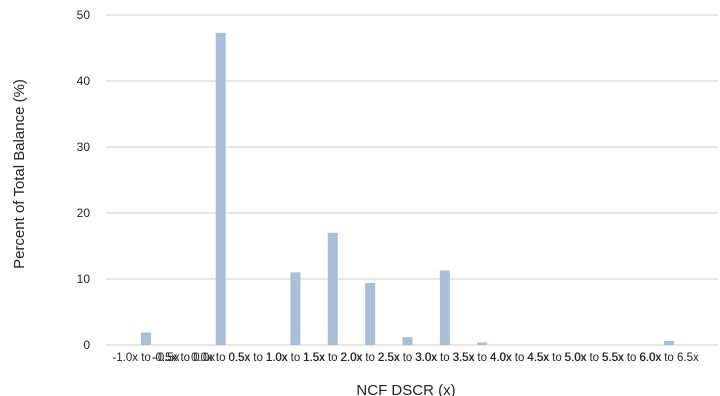  What do you see at coordinates (184, 358) in the screenshot?
I see `x-tick-label: -0.5x to 0.0x` at bounding box center [184, 358].